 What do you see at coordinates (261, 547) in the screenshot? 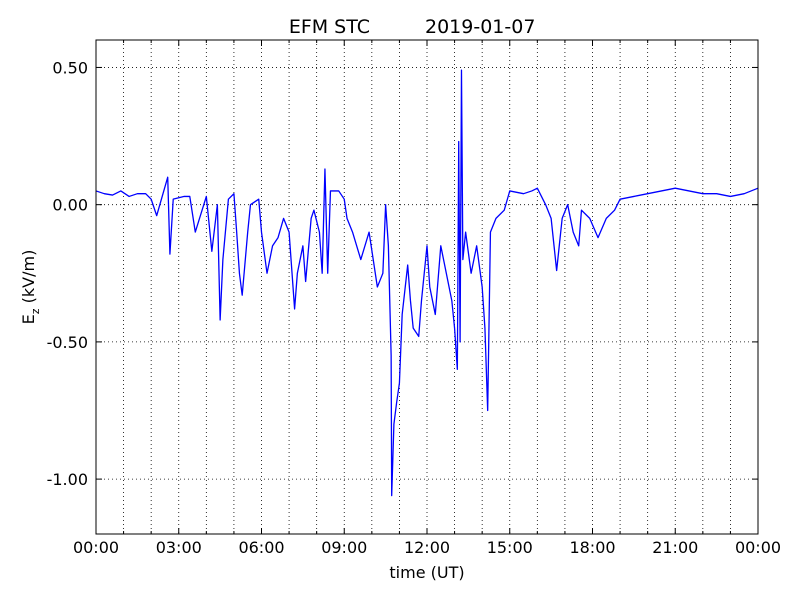
I see `x-tick-label: 06:00` at bounding box center [261, 547].